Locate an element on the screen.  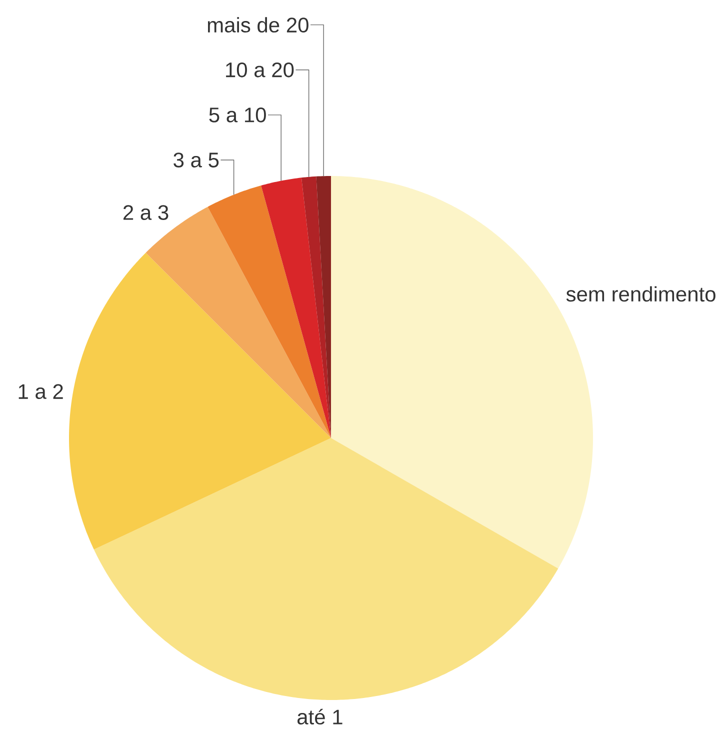
slice-label: 5 a 10 is located at coordinates (237, 115).